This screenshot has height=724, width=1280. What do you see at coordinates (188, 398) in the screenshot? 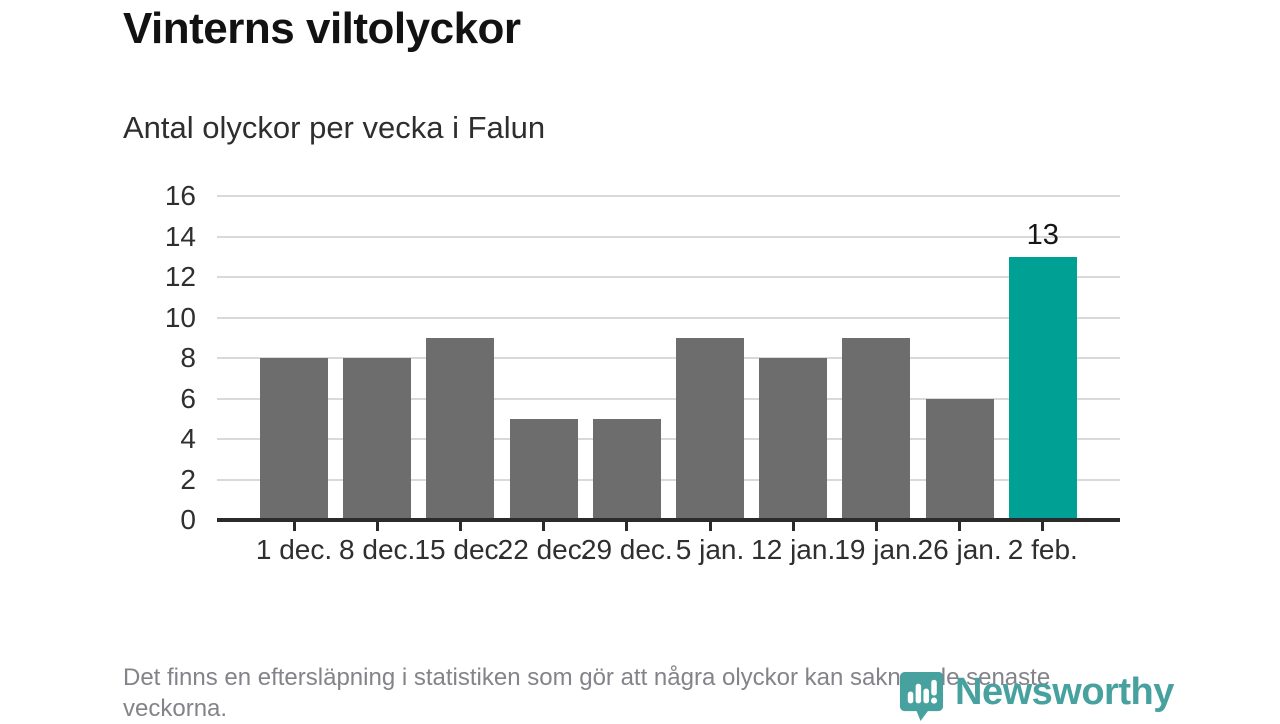
I see `y-axis-label-6: 6` at bounding box center [188, 398].